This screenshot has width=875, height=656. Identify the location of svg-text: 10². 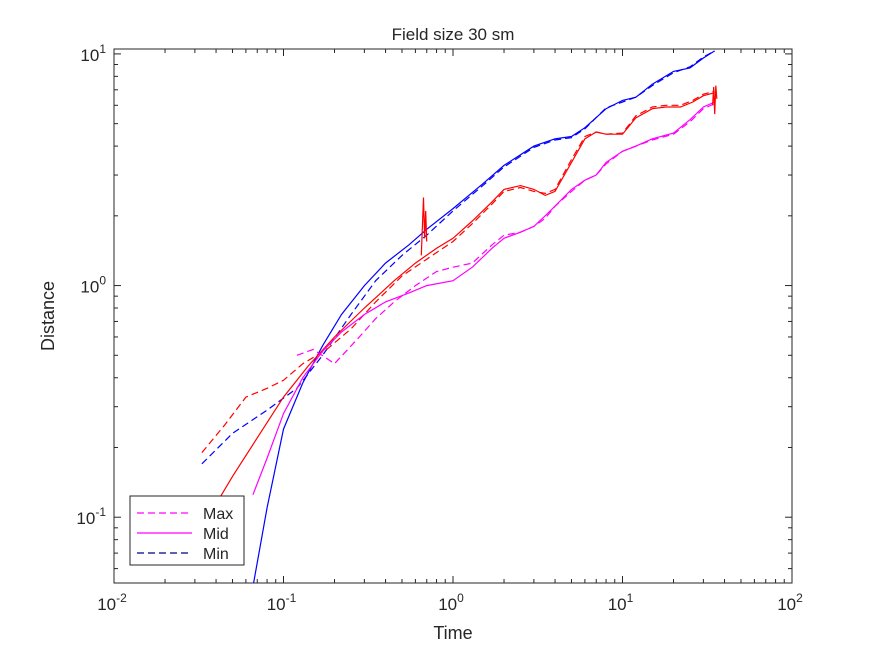
(790, 602).